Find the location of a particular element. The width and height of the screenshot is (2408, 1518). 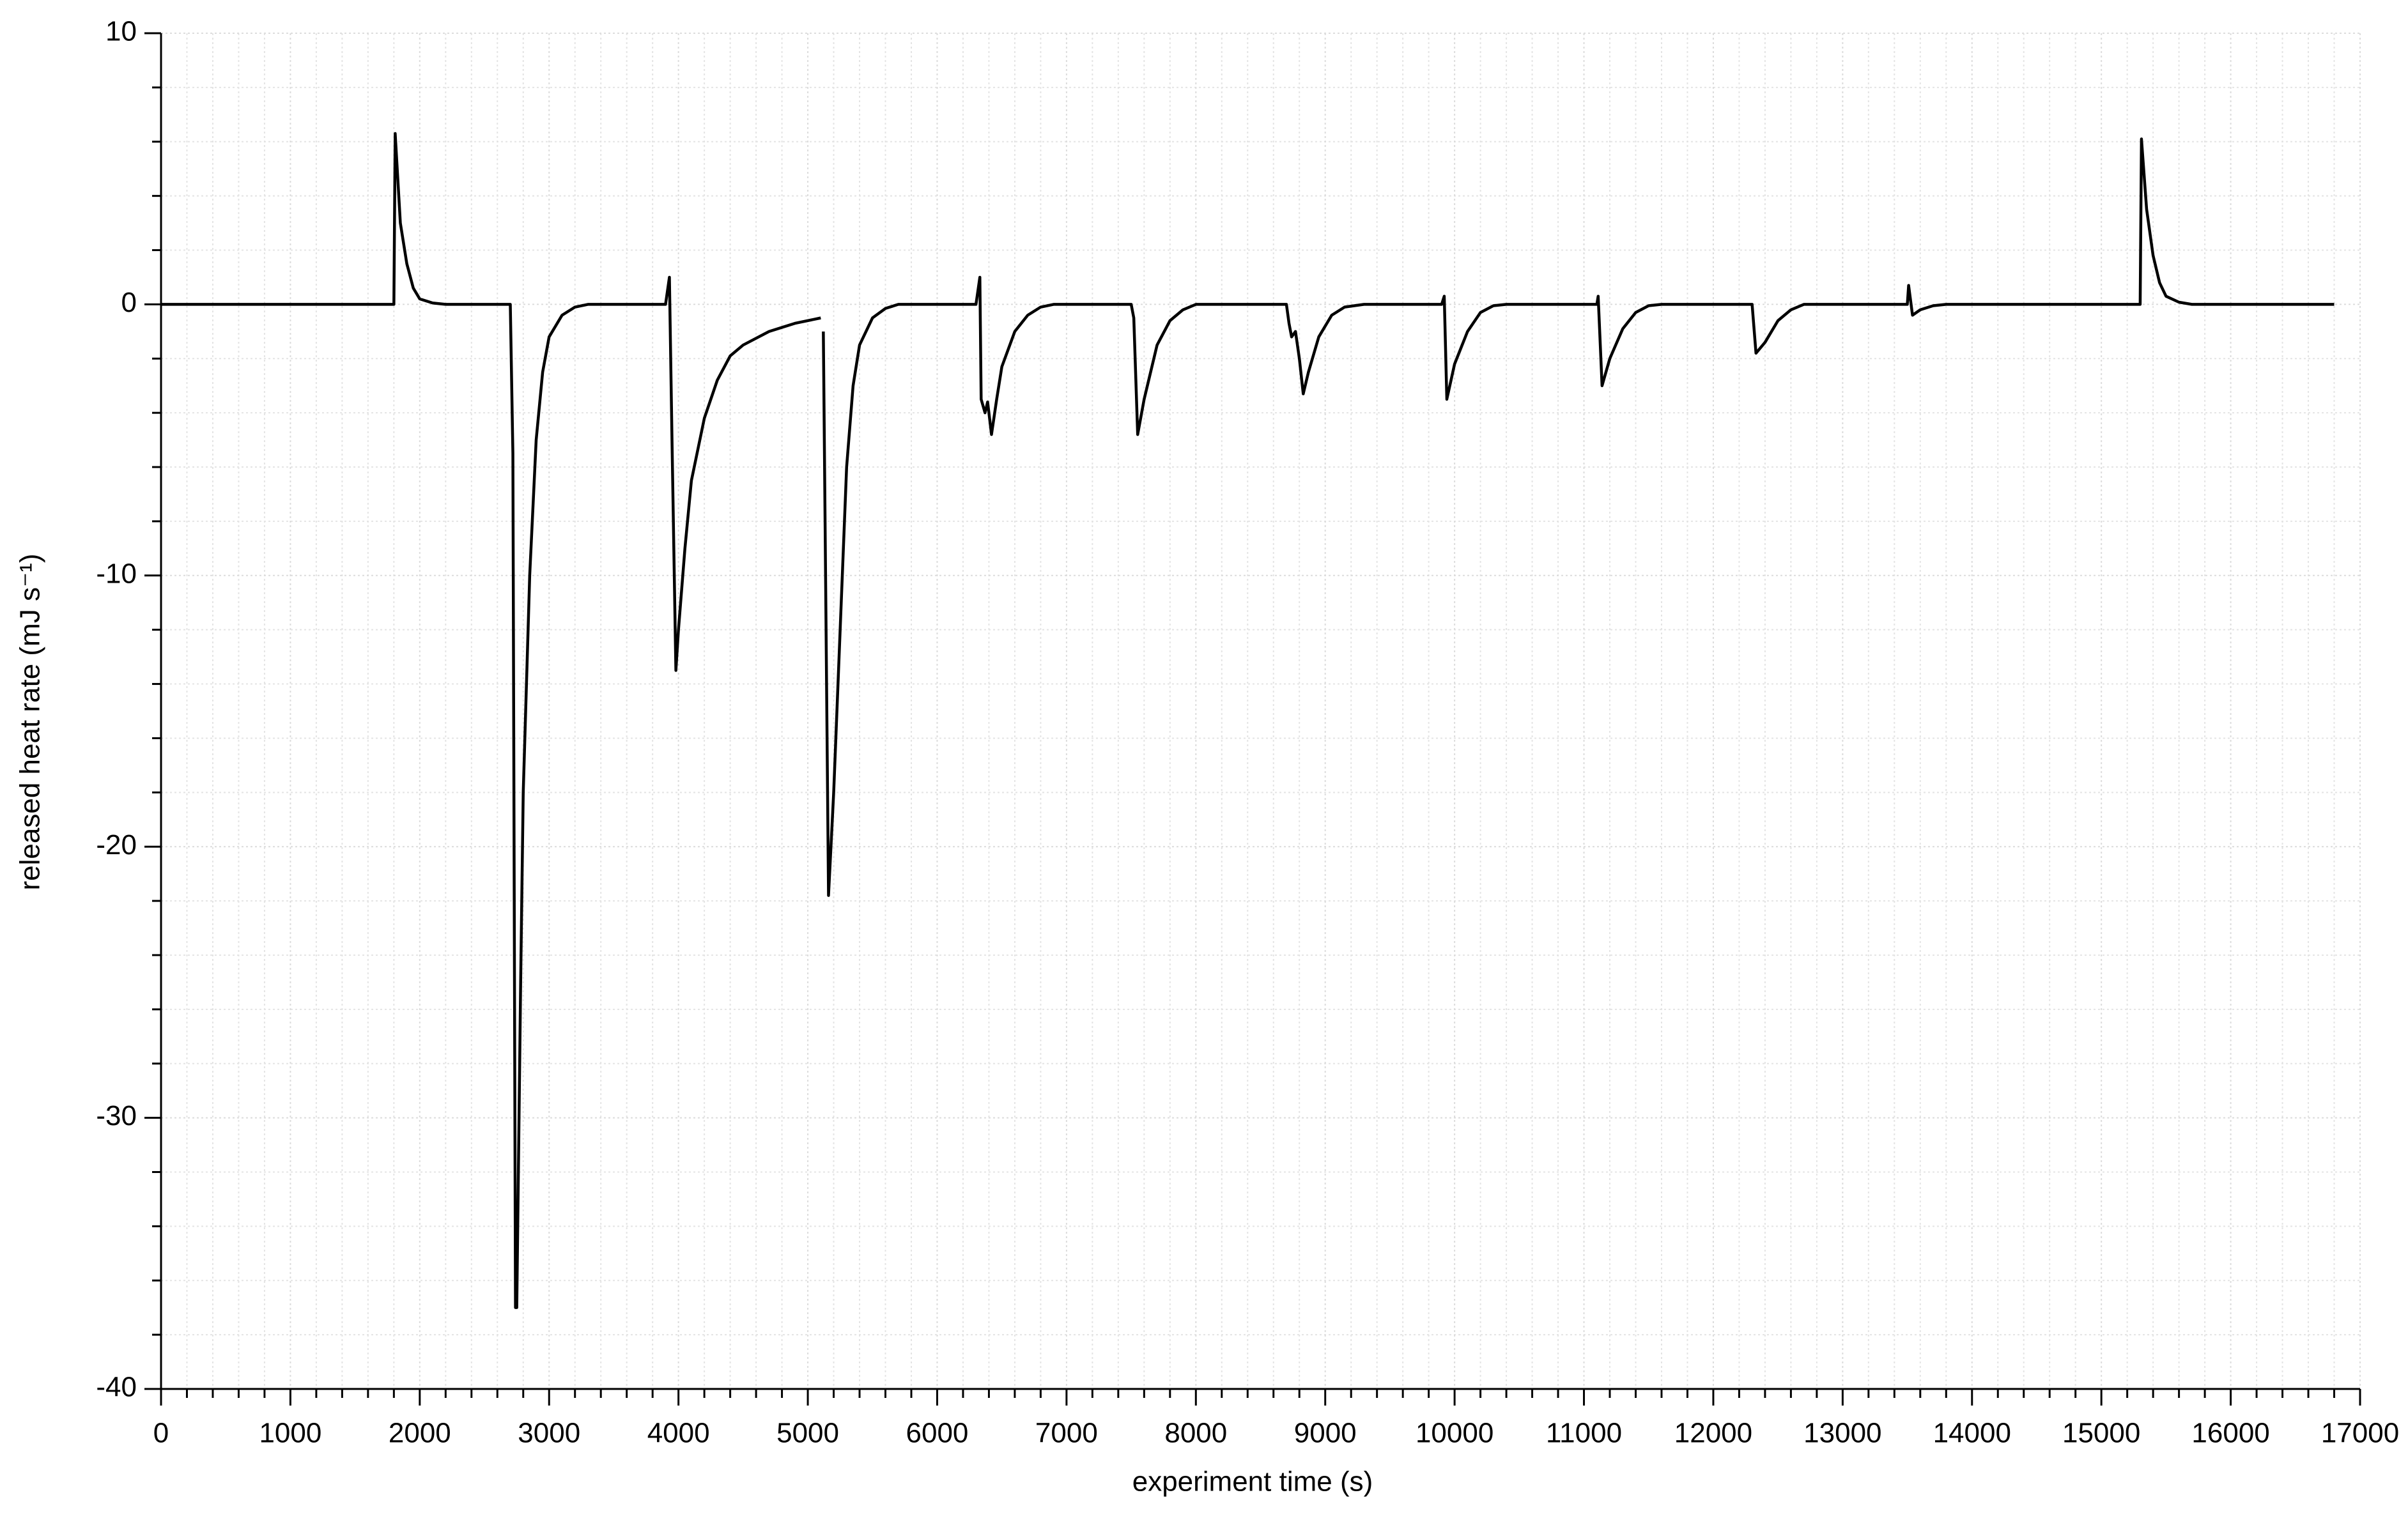

x-tick-label: 5000 is located at coordinates (807, 1433).